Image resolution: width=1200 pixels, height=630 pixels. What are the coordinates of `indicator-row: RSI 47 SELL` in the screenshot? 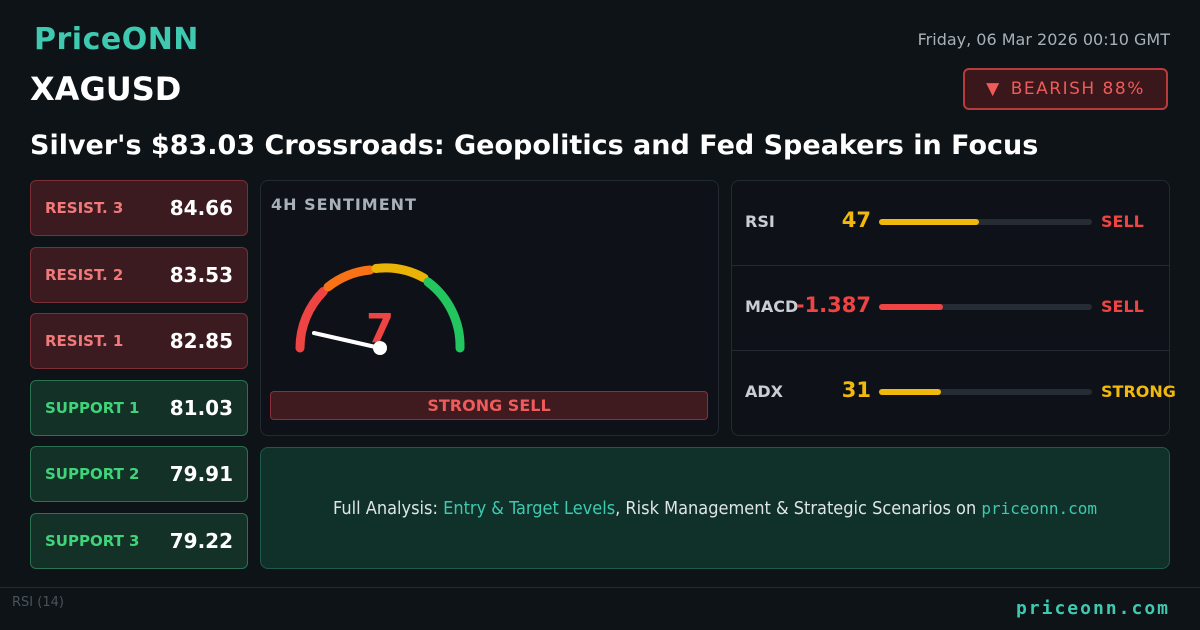 It's located at (950, 222).